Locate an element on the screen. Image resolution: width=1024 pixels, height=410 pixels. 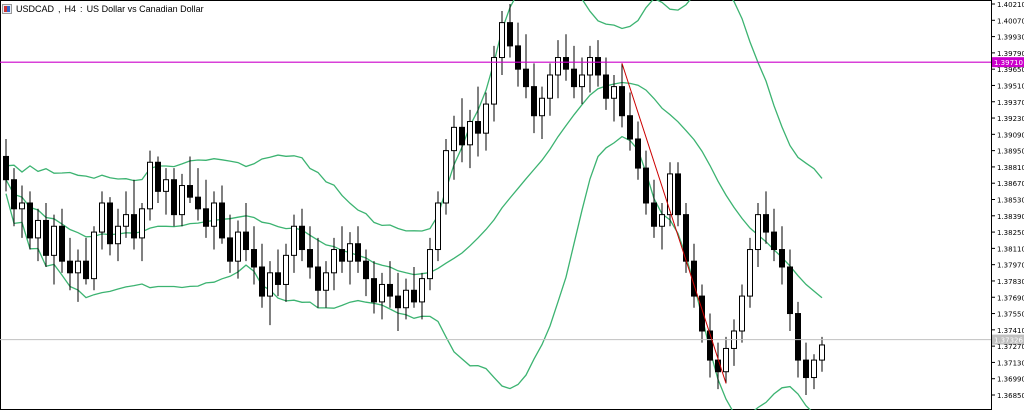
y-tick-label: 1.36850 is located at coordinates (1010, 396).